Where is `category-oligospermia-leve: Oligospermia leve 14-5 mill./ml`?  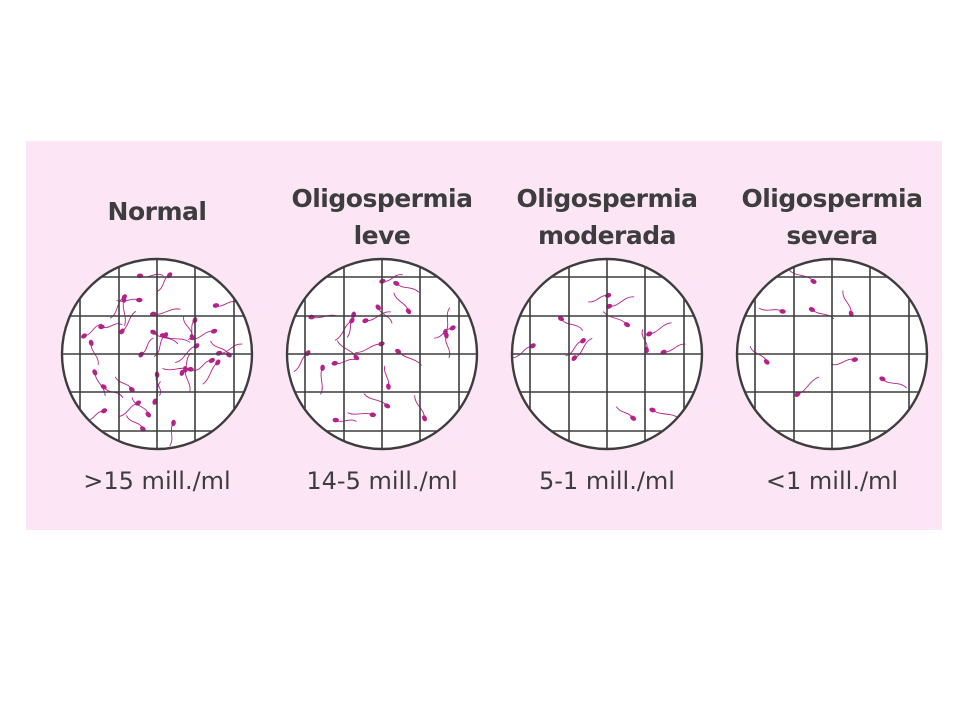 category-oligospermia-leve: Oligospermia leve 14-5 mill./ml is located at coordinates (382, 335).